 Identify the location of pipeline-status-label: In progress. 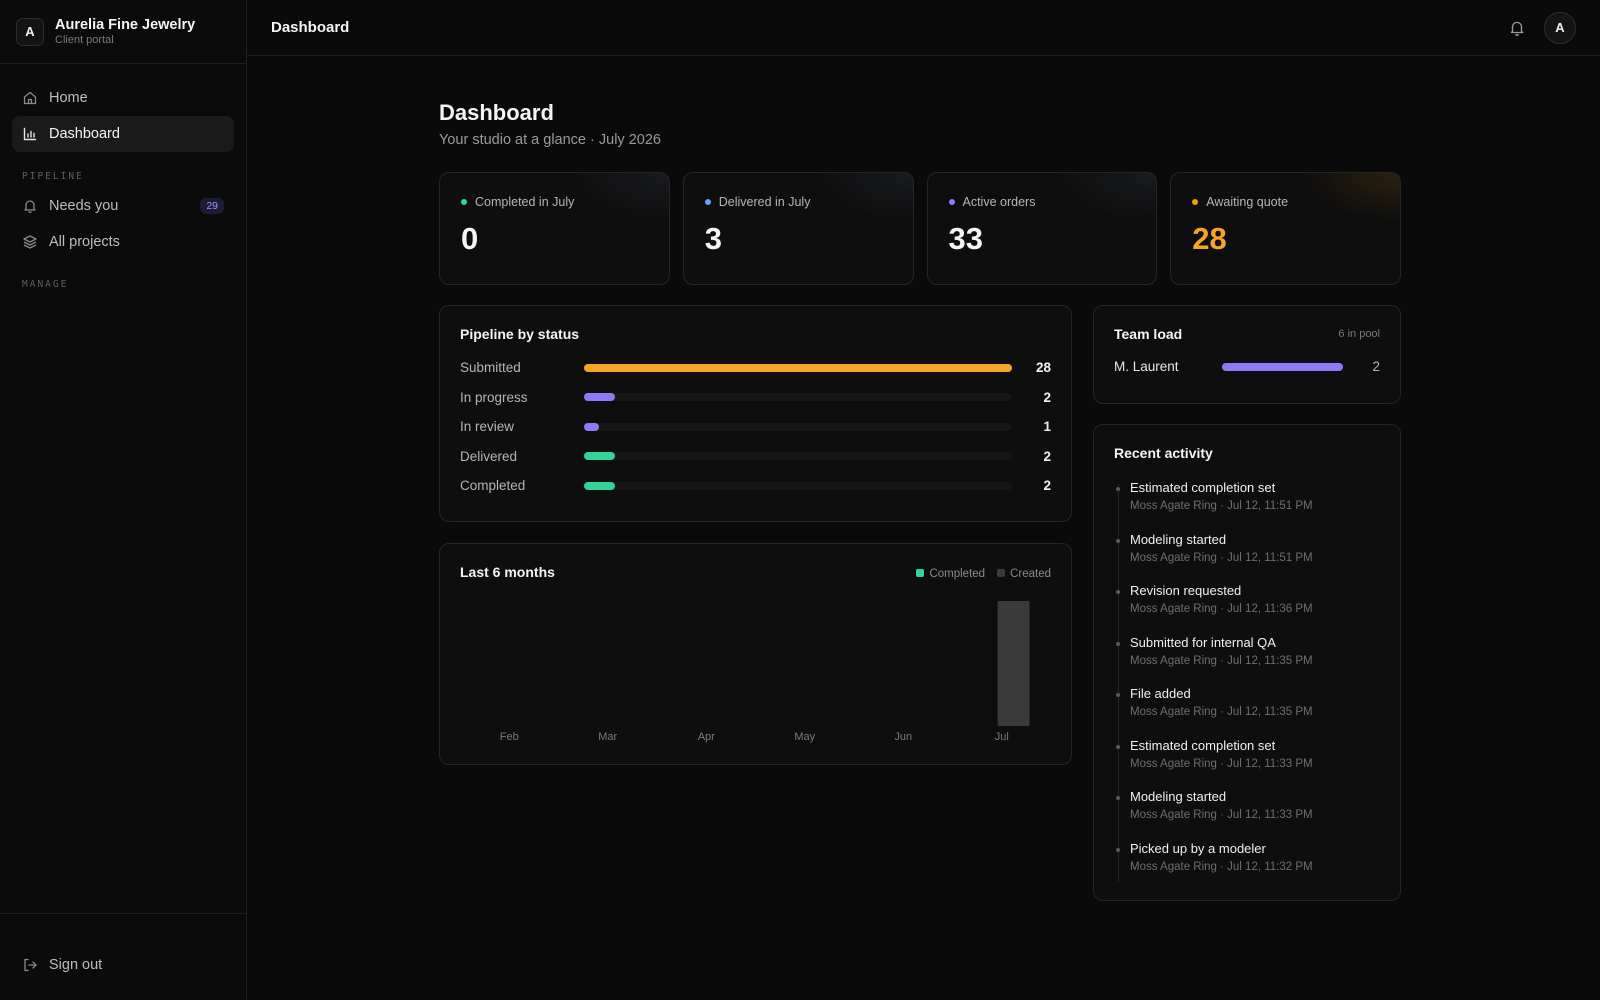
(494, 397).